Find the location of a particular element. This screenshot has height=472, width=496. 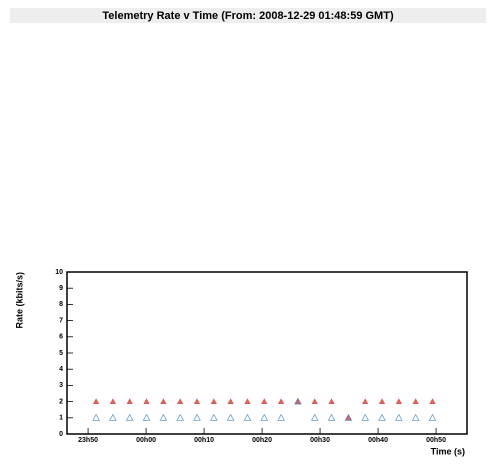

y-axis-title: Rate (kbits/s) is located at coordinates (19, 300).